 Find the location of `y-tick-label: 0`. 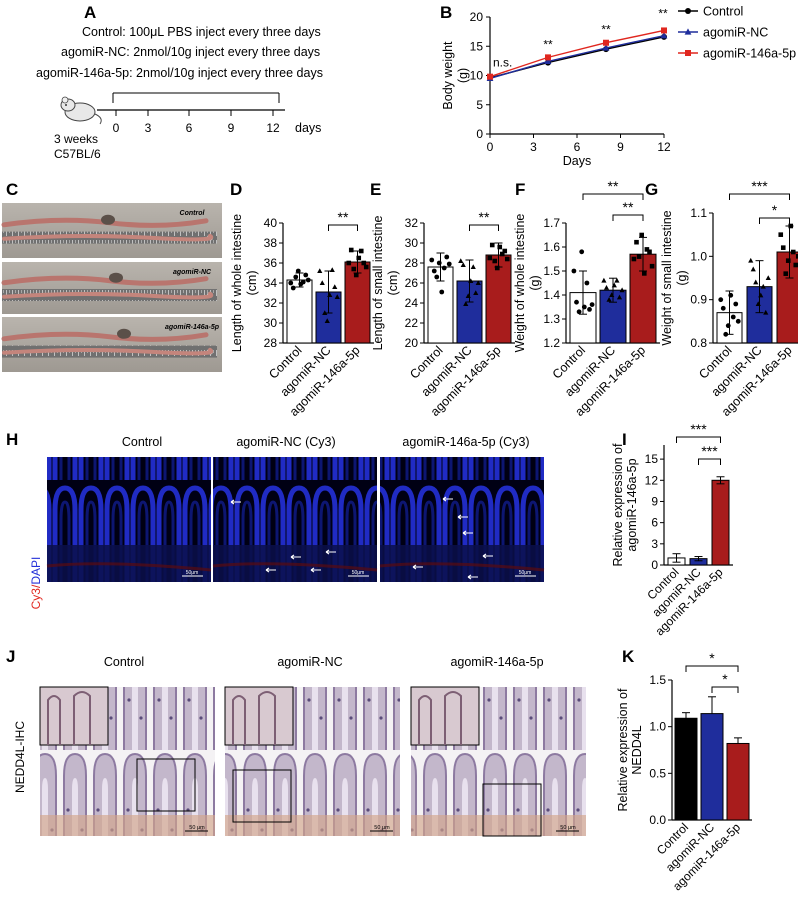

y-tick-label: 0 is located at coordinates (479, 134).